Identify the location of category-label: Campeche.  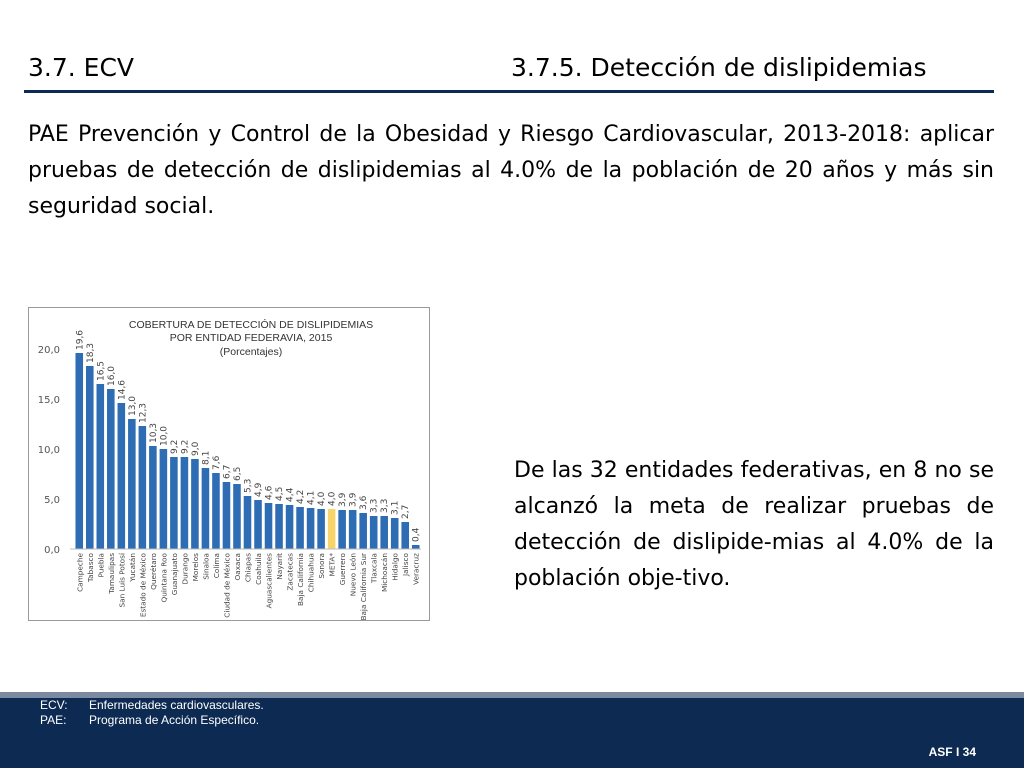
(79, 571).